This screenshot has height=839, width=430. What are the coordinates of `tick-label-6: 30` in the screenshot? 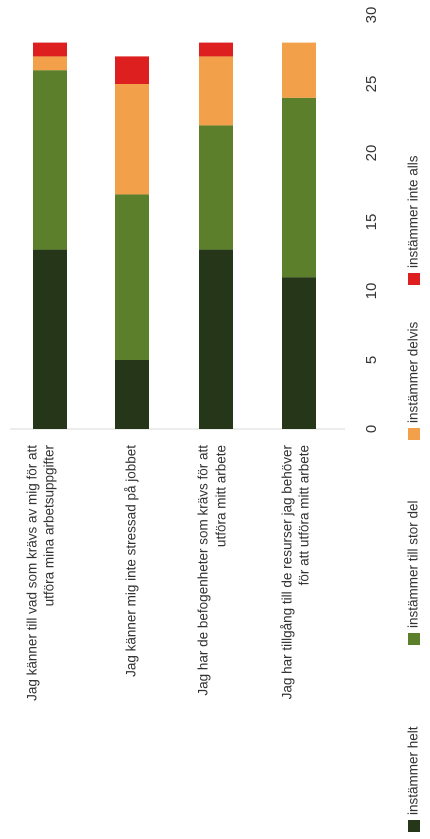 It's located at (371, 15).